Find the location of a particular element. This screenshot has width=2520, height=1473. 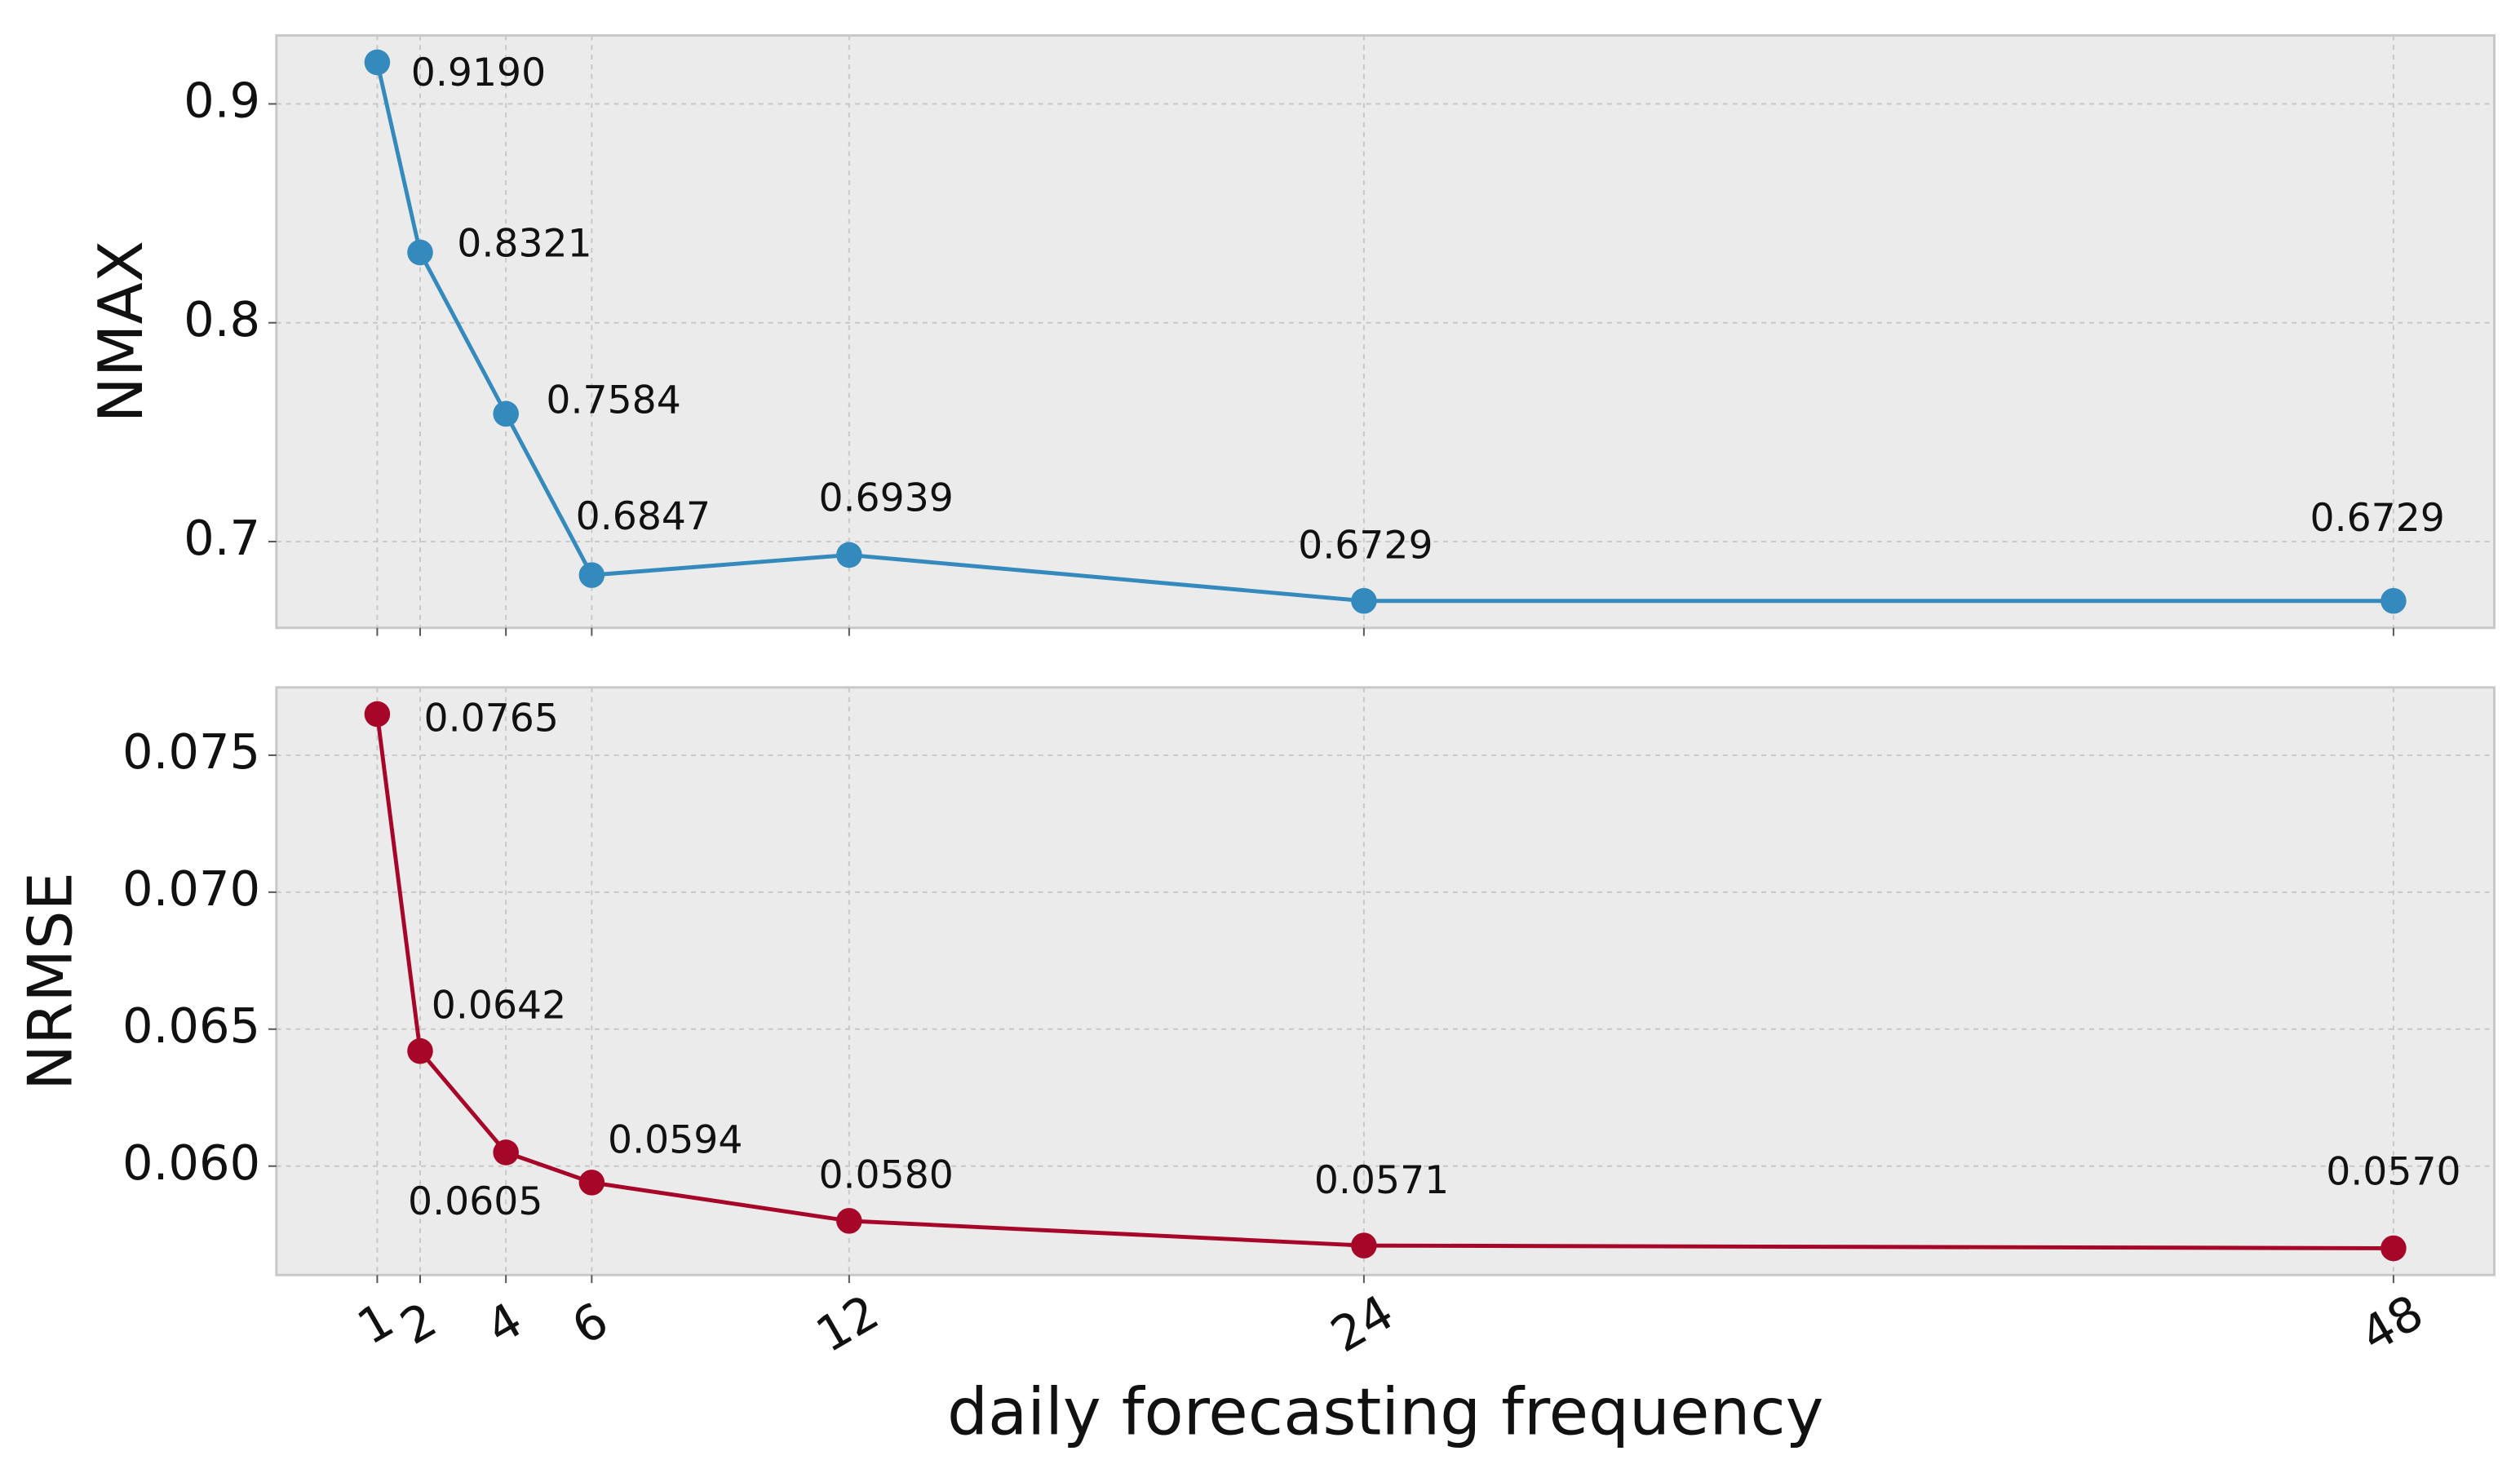

data-label: 0.0570 is located at coordinates (2393, 1172).